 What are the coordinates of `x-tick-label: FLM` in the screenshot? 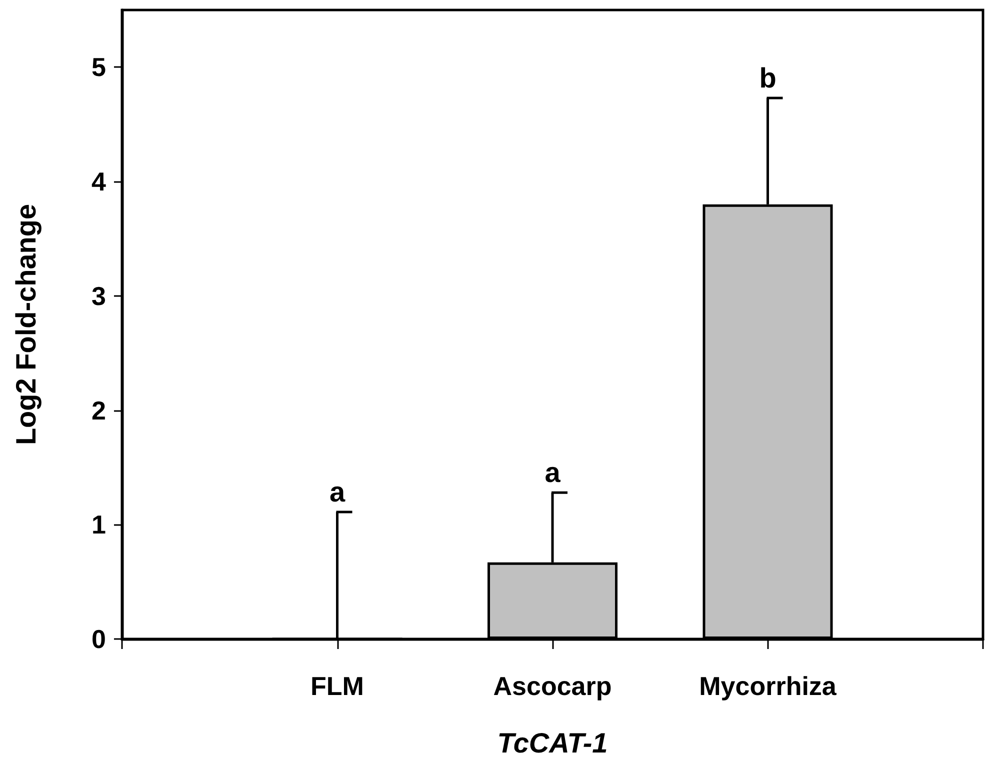 It's located at (337, 686).